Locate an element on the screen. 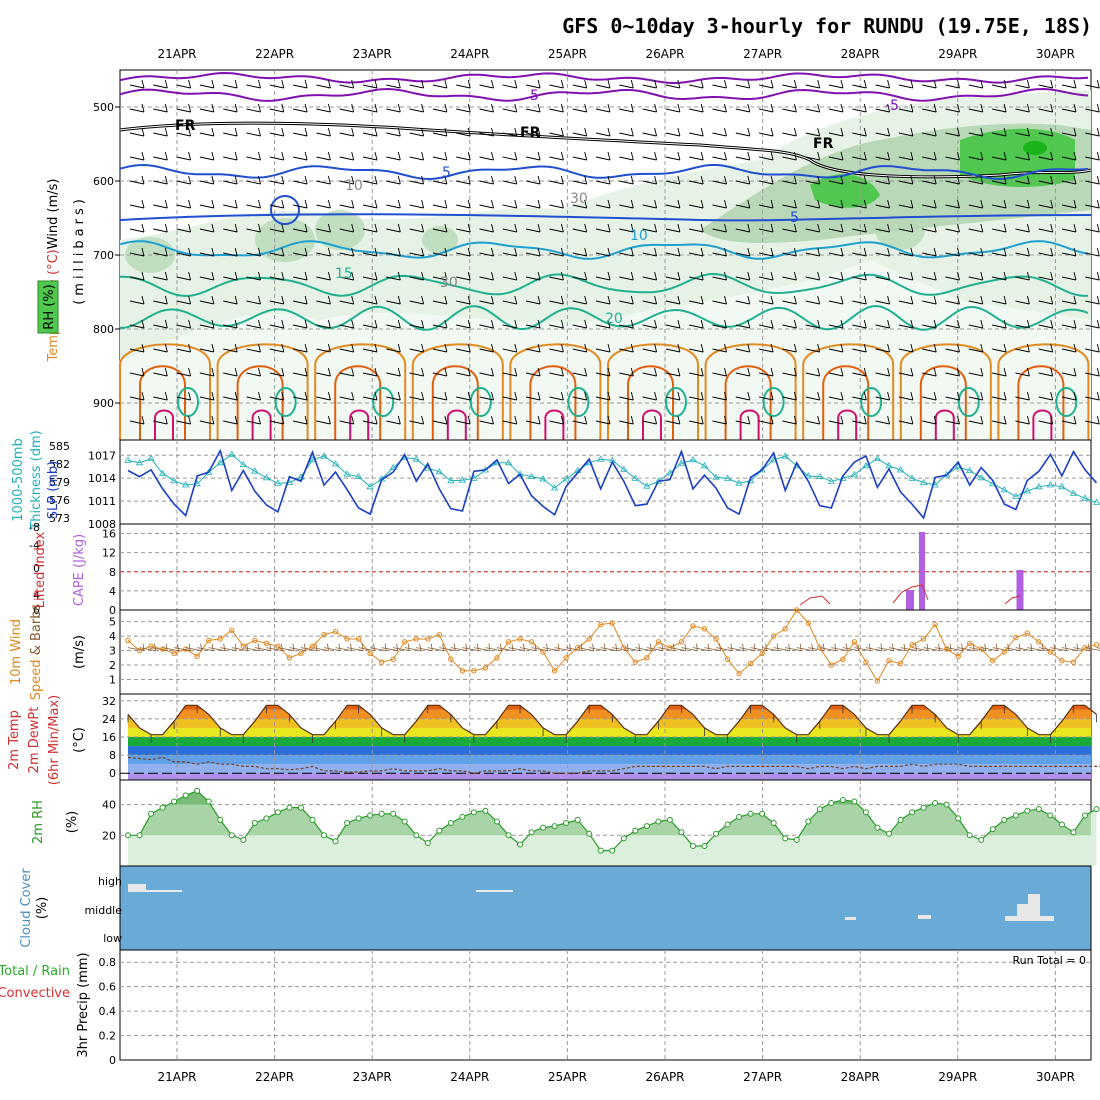  top-date-label: 29APR is located at coordinates (957, 54).